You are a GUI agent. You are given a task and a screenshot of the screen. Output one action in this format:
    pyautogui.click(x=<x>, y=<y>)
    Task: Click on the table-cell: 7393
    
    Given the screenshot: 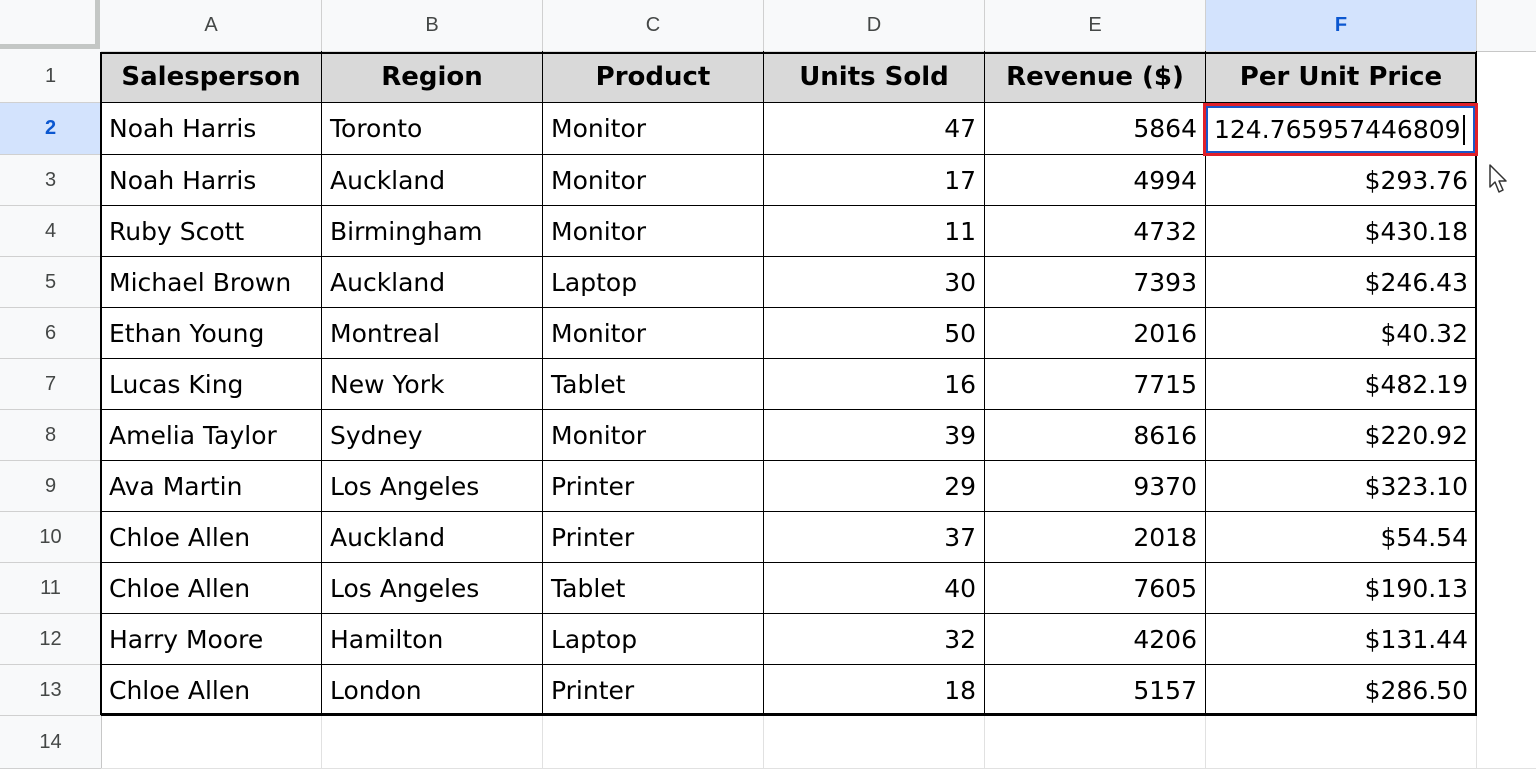 What is the action you would take?
    pyautogui.click(x=1095, y=282)
    